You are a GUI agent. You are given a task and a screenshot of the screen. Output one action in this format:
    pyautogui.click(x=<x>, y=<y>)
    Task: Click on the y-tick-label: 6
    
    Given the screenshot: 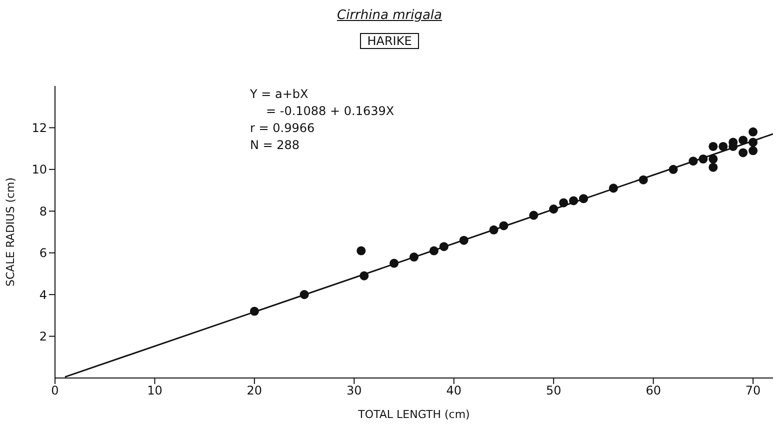 What is the action you would take?
    pyautogui.click(x=43, y=253)
    